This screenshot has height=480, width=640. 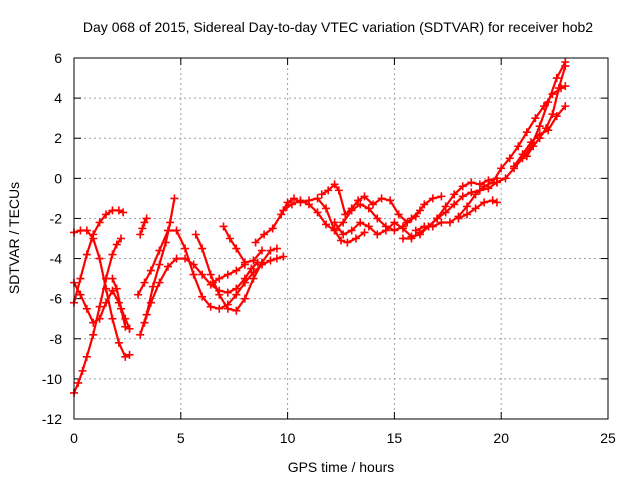 What do you see at coordinates (181, 438) in the screenshot?
I see `x-tick-label: 5` at bounding box center [181, 438].